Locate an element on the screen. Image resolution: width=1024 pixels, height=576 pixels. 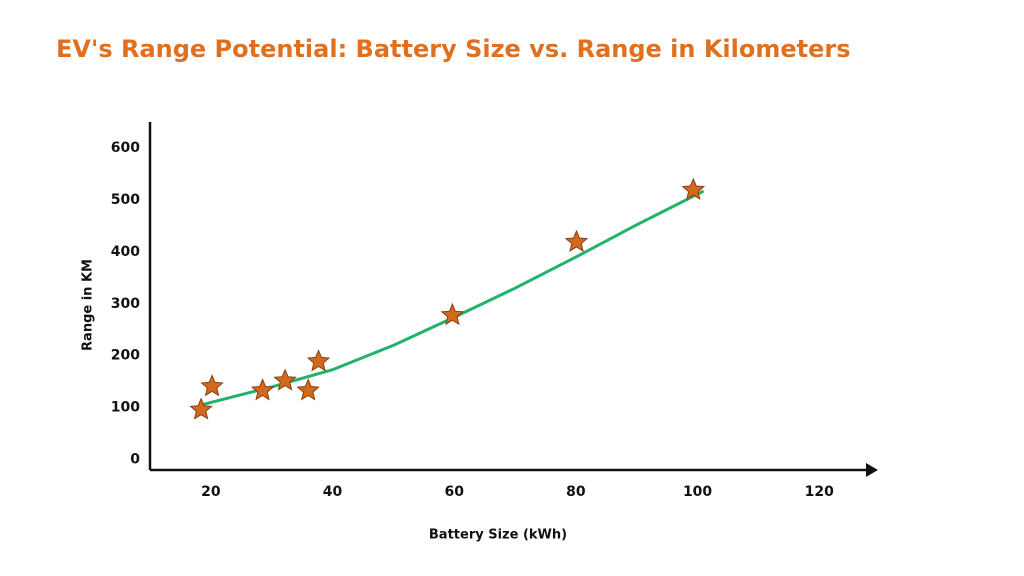
y-tick-label: 600 is located at coordinates (125, 148).